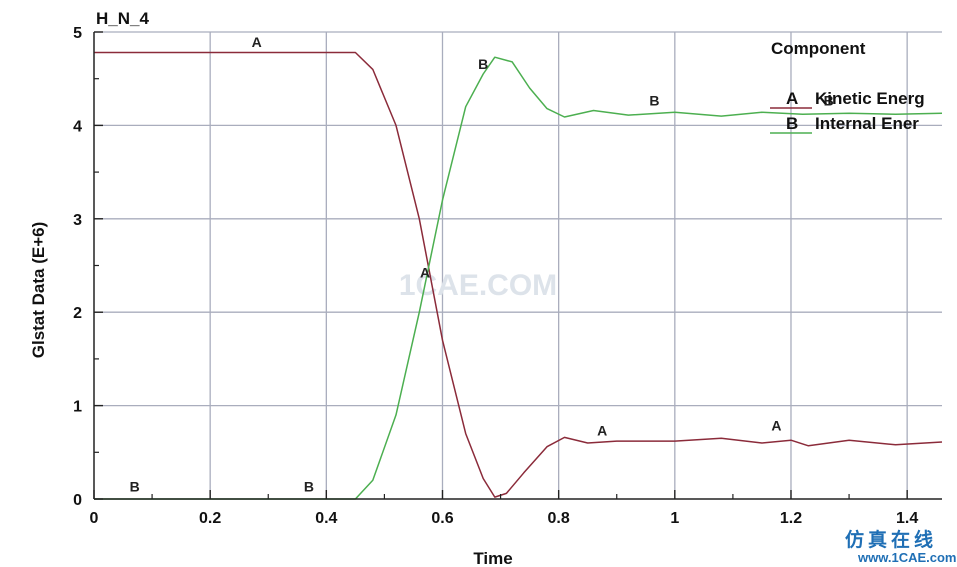  Describe the element at coordinates (870, 98) in the screenshot. I see `legend-label-a: Kinetic Energ` at that location.